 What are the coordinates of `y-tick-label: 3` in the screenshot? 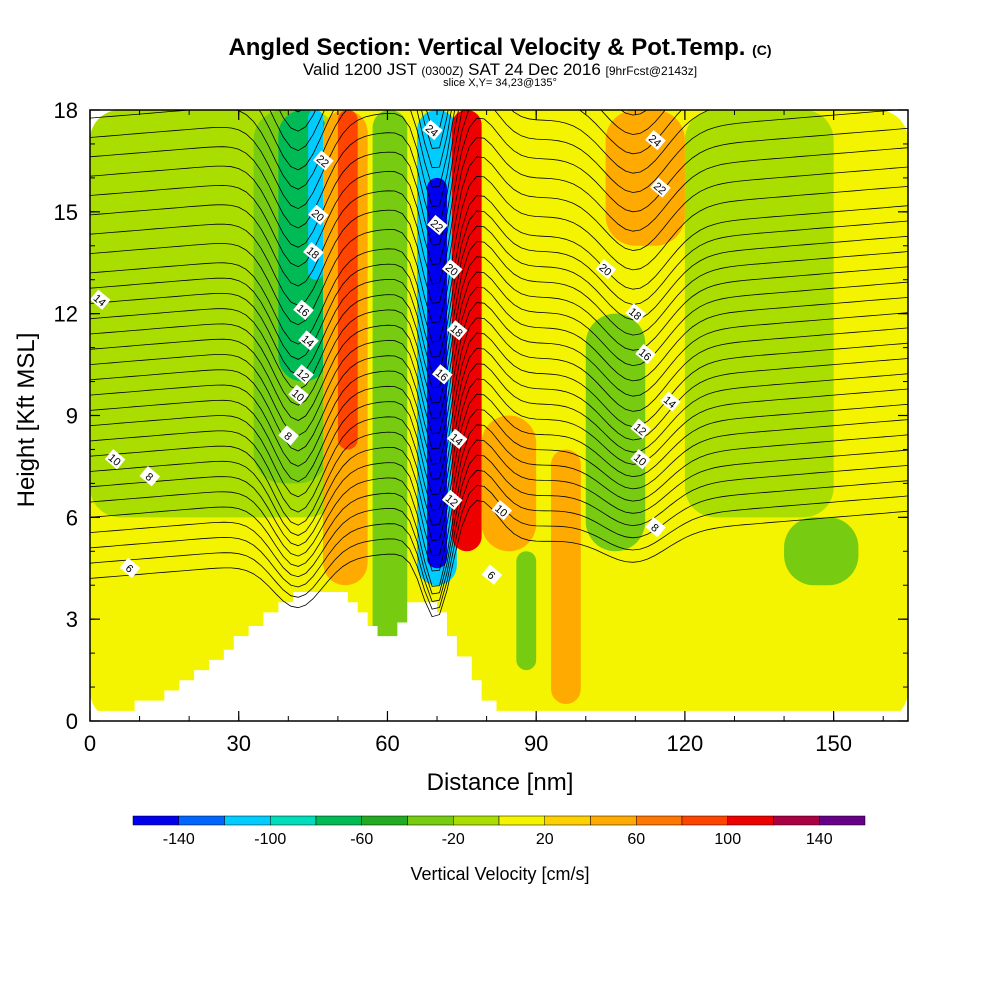 It's located at (72, 619).